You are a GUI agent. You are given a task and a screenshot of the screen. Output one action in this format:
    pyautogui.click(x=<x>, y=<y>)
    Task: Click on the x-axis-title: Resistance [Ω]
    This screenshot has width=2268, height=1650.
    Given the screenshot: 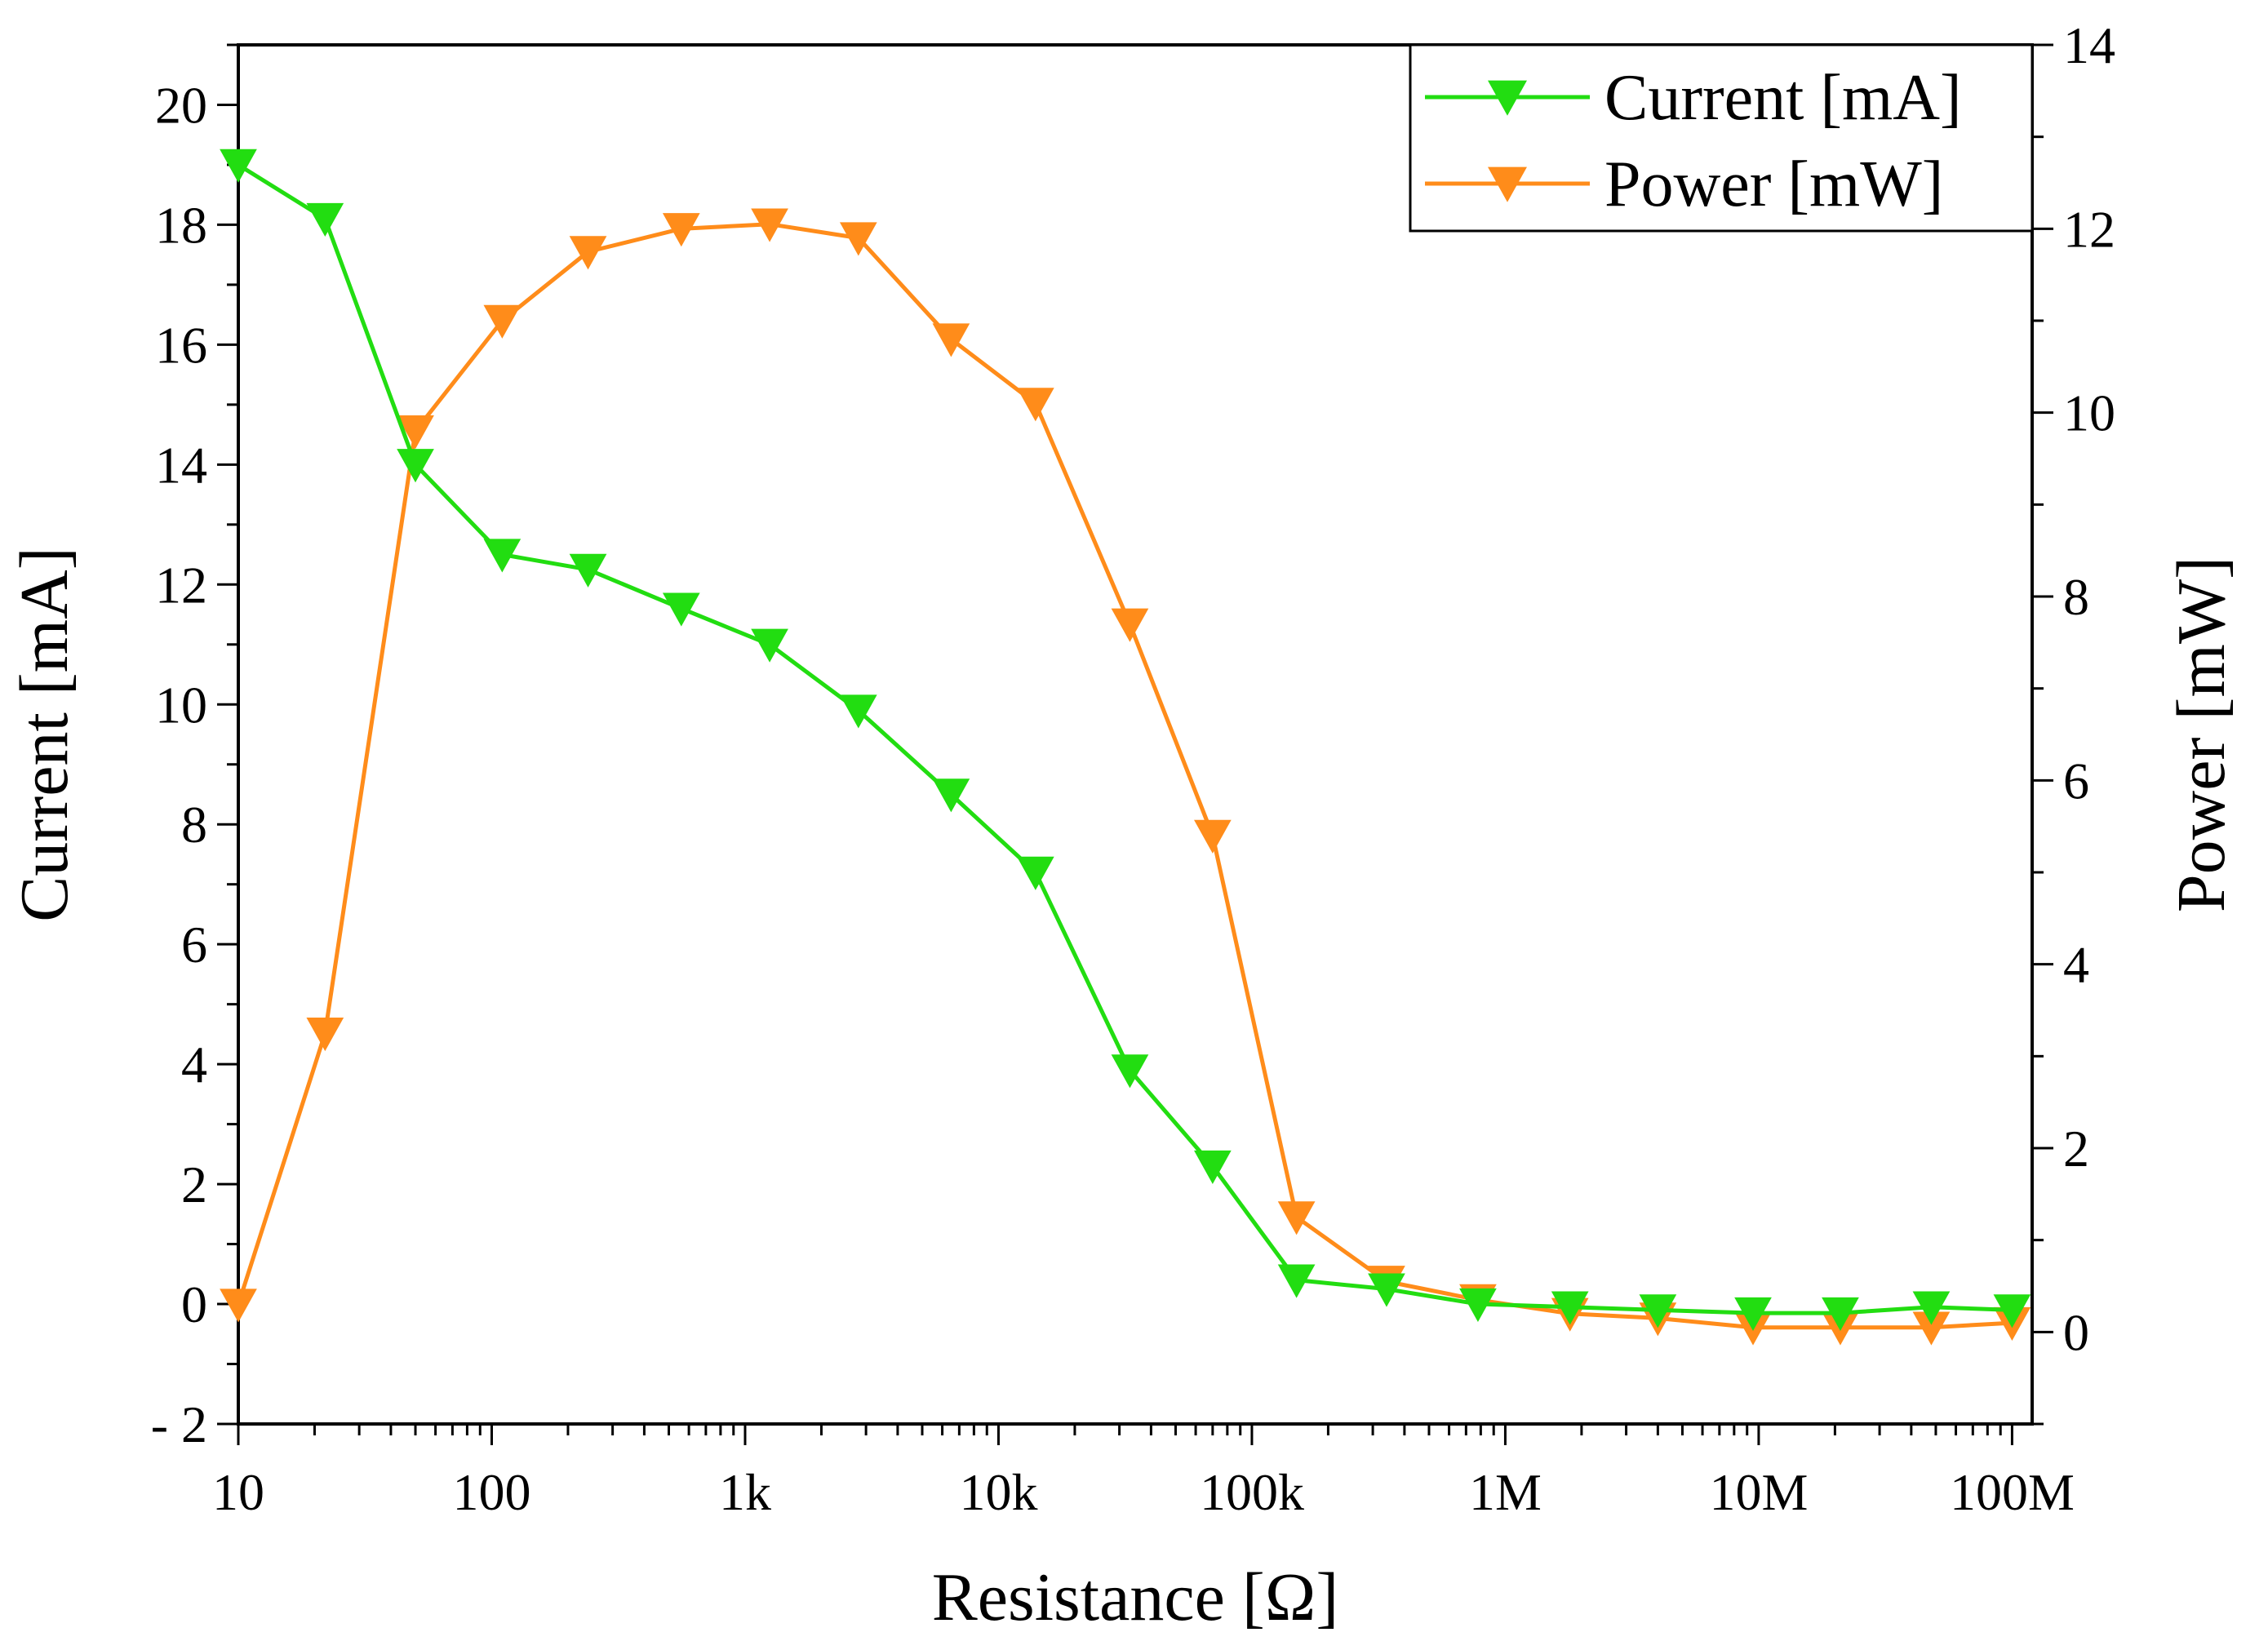 What is the action you would take?
    pyautogui.click(x=1135, y=1597)
    